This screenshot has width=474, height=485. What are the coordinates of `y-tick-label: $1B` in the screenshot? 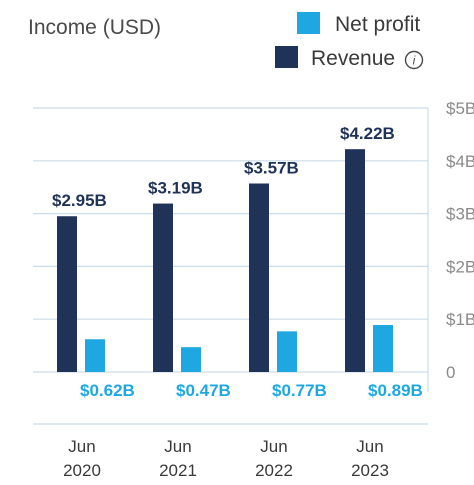 It's located at (460, 319).